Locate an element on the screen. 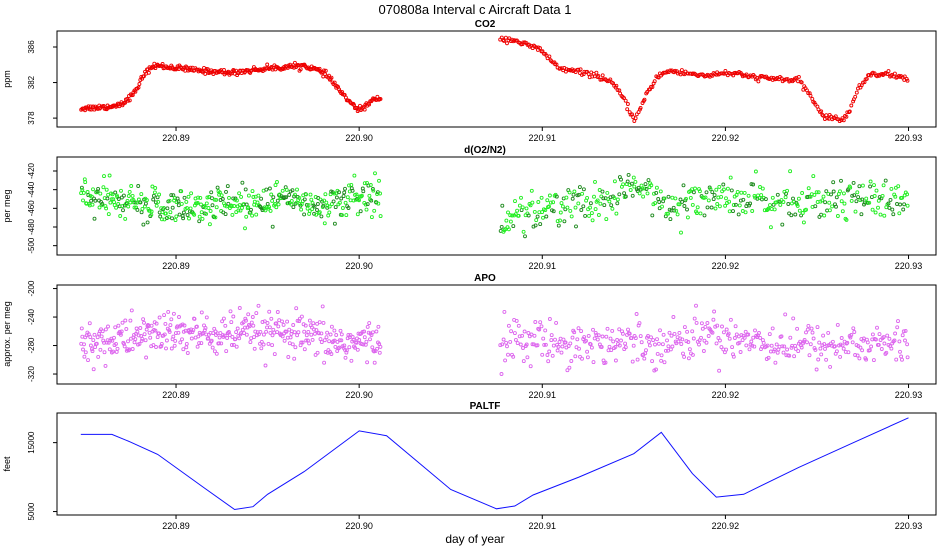 The image size is (950, 550). y-tick-label: -320 is located at coordinates (31, 373).